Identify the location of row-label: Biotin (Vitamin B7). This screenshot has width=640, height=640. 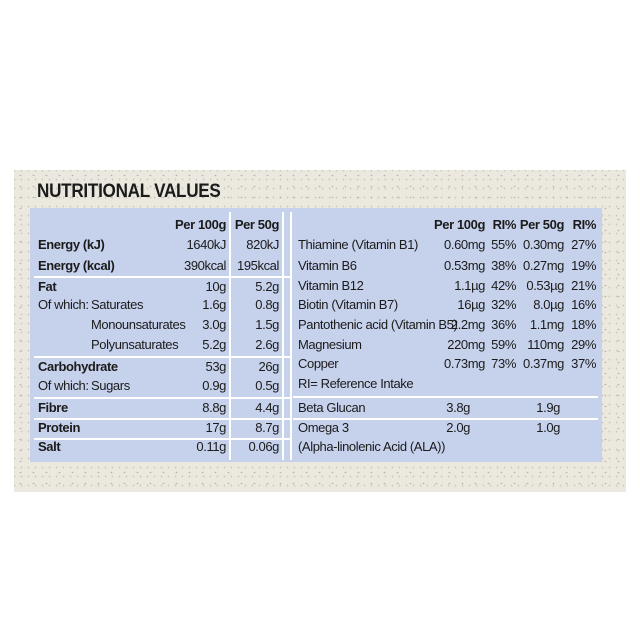
(348, 304).